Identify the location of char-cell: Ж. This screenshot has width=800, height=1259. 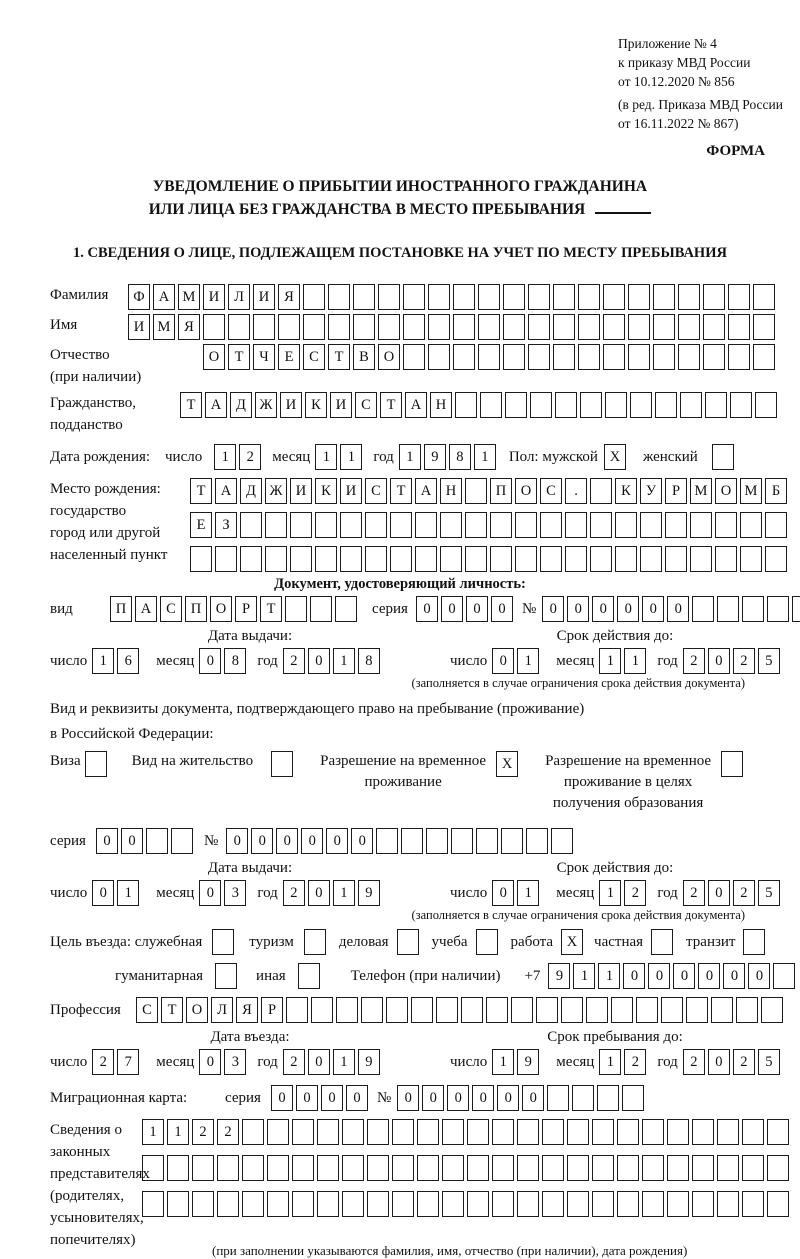
(276, 491).